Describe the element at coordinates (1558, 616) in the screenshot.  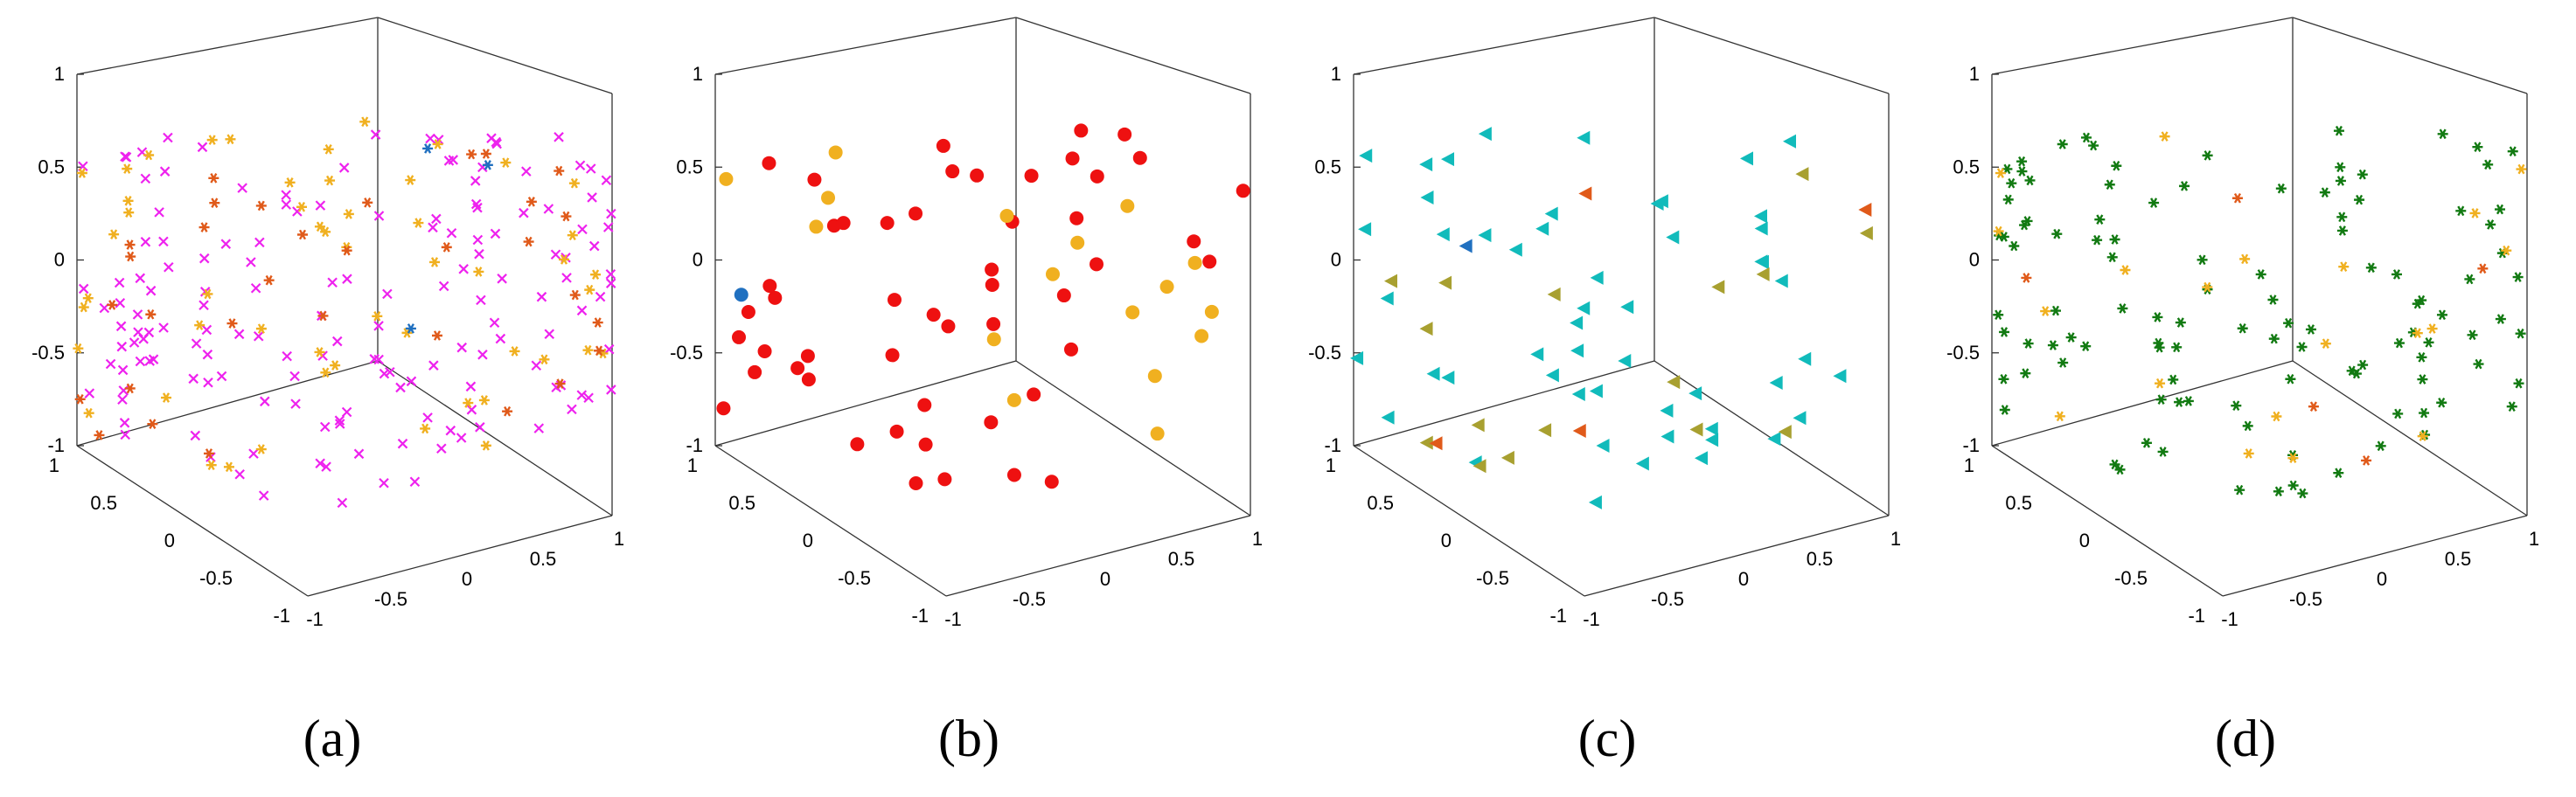
I see `x-tick-label: -1` at that location.